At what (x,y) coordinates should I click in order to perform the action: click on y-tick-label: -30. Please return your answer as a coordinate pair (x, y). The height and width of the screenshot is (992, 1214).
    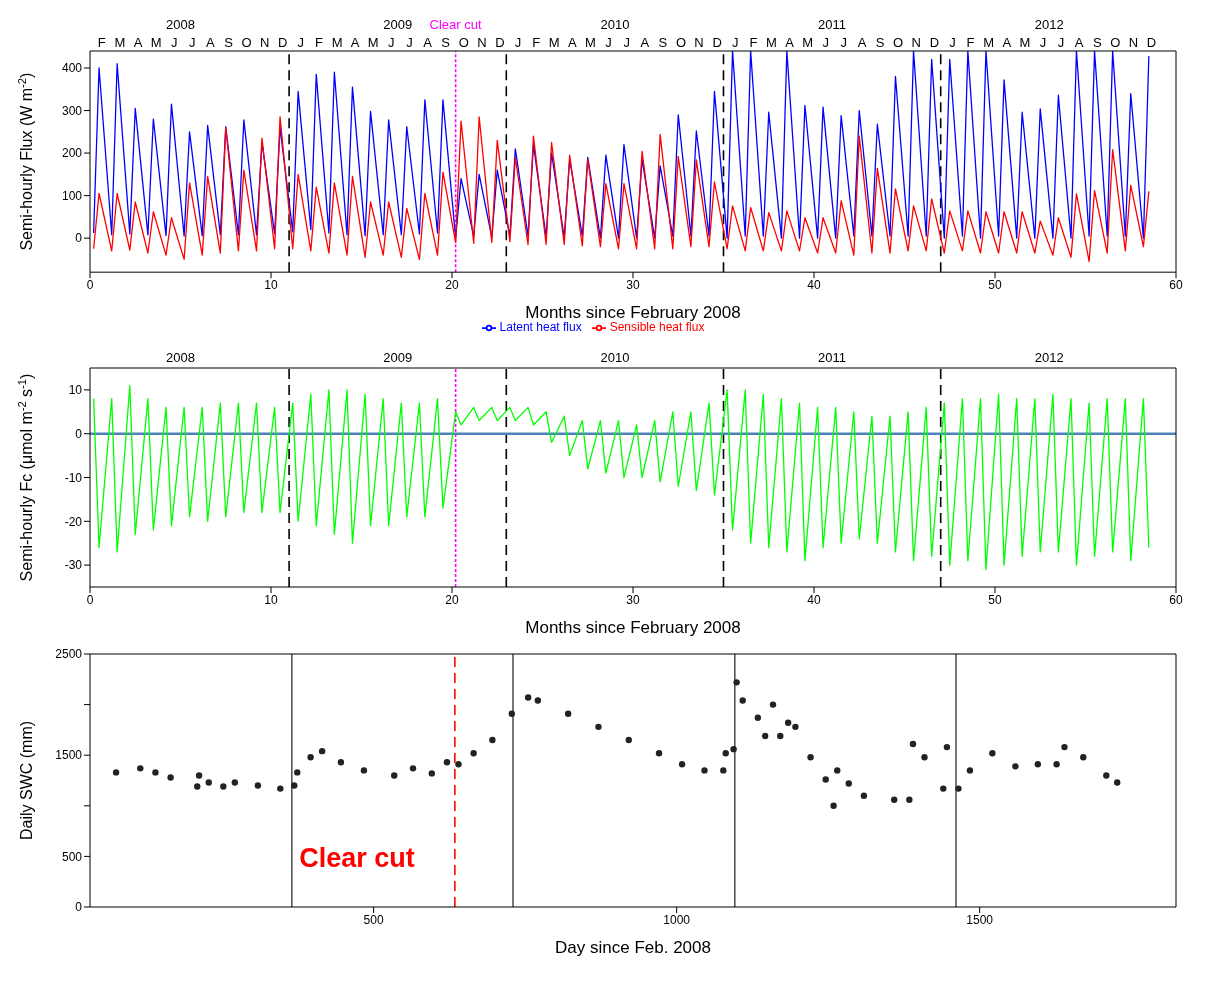
    Looking at the image, I should click on (73, 565).